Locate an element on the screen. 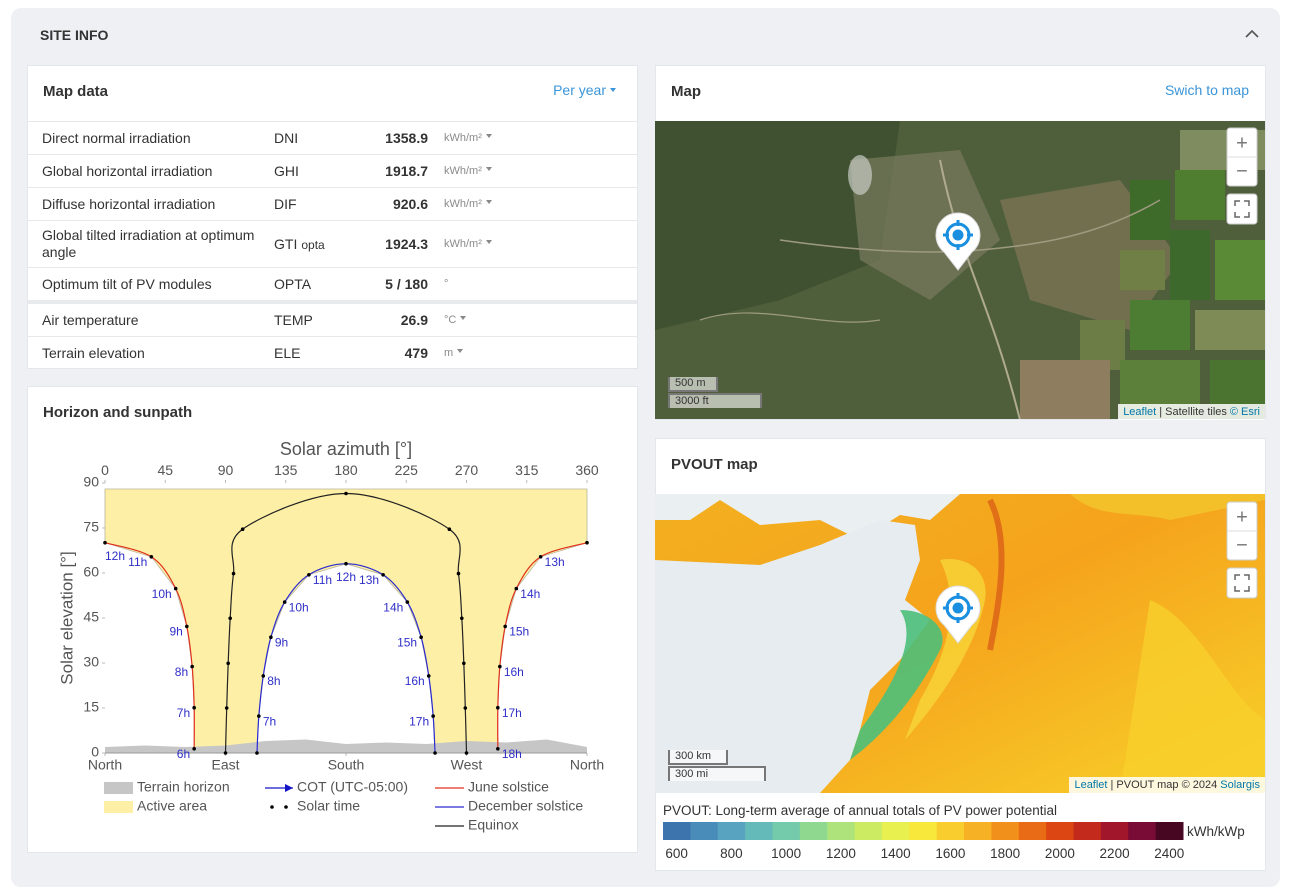 This screenshot has width=1289, height=895. legend-tick-label: 1000 is located at coordinates (786, 853).